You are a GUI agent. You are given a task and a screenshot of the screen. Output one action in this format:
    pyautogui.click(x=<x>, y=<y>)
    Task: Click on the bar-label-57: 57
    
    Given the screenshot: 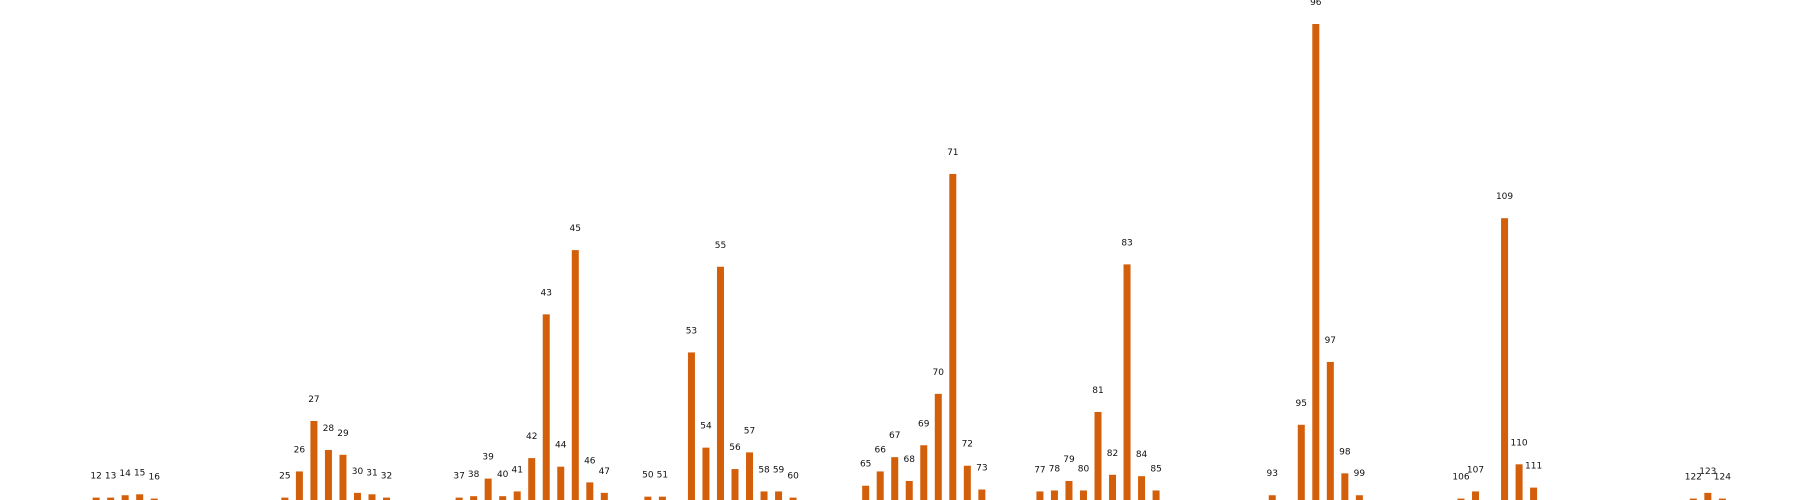 What is the action you would take?
    pyautogui.click(x=749, y=431)
    